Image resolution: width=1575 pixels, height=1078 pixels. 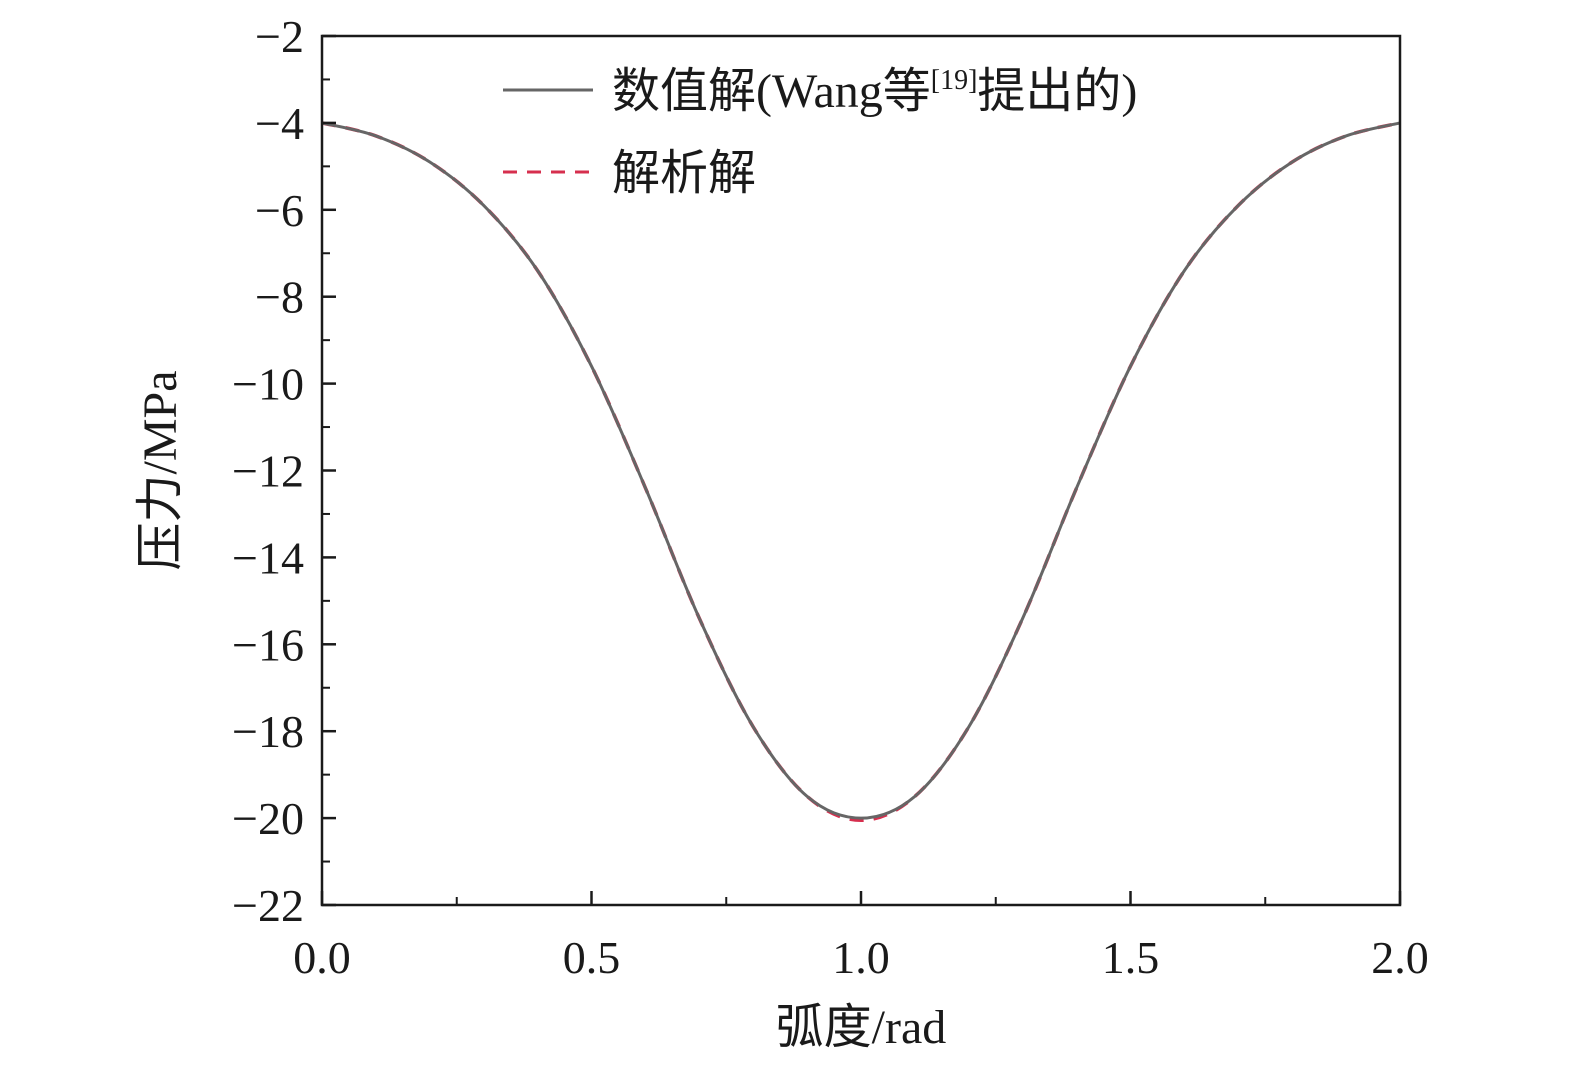 What do you see at coordinates (268, 644) in the screenshot?
I see `y-tick-label: −16` at bounding box center [268, 644].